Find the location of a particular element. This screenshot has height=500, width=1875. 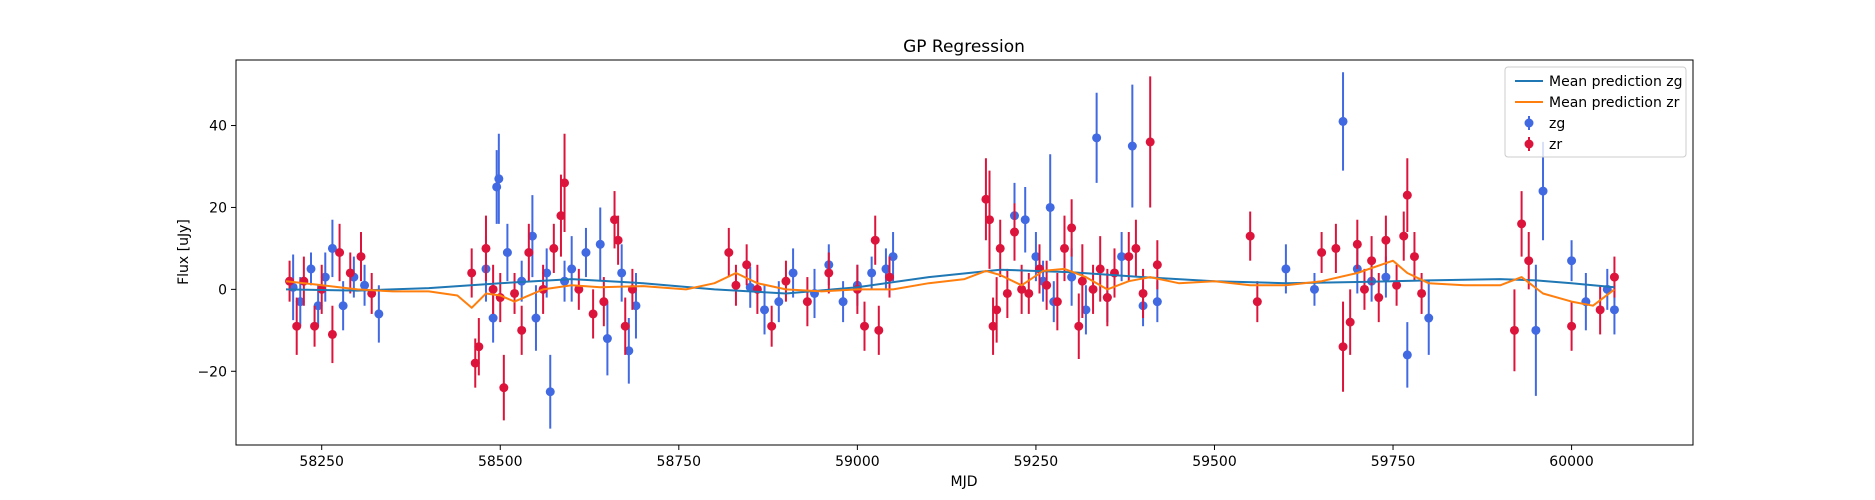

legend-entry-mean-prediction-zr: Mean prediction zr is located at coordinates (1597, 103).